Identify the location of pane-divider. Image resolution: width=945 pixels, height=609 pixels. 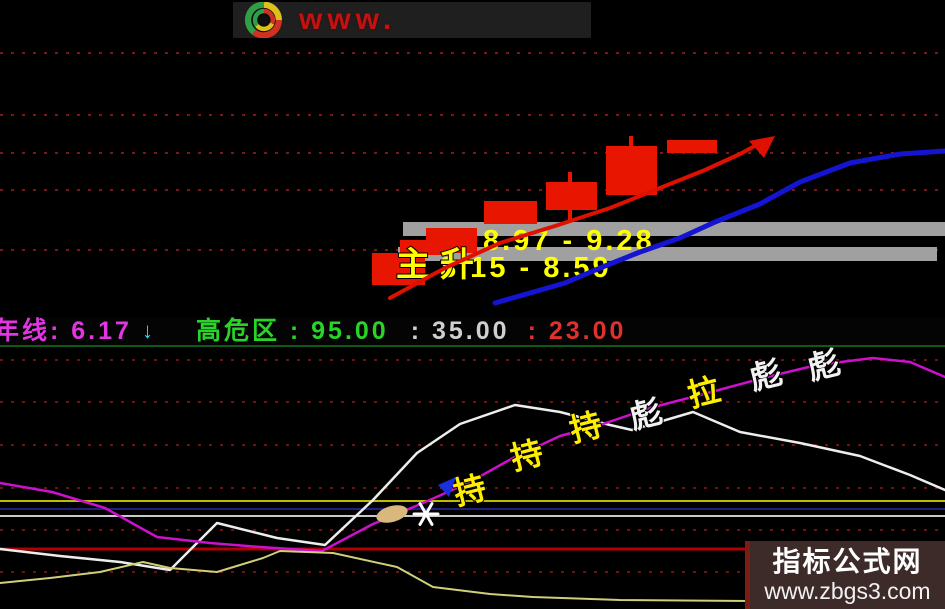
(472, 346).